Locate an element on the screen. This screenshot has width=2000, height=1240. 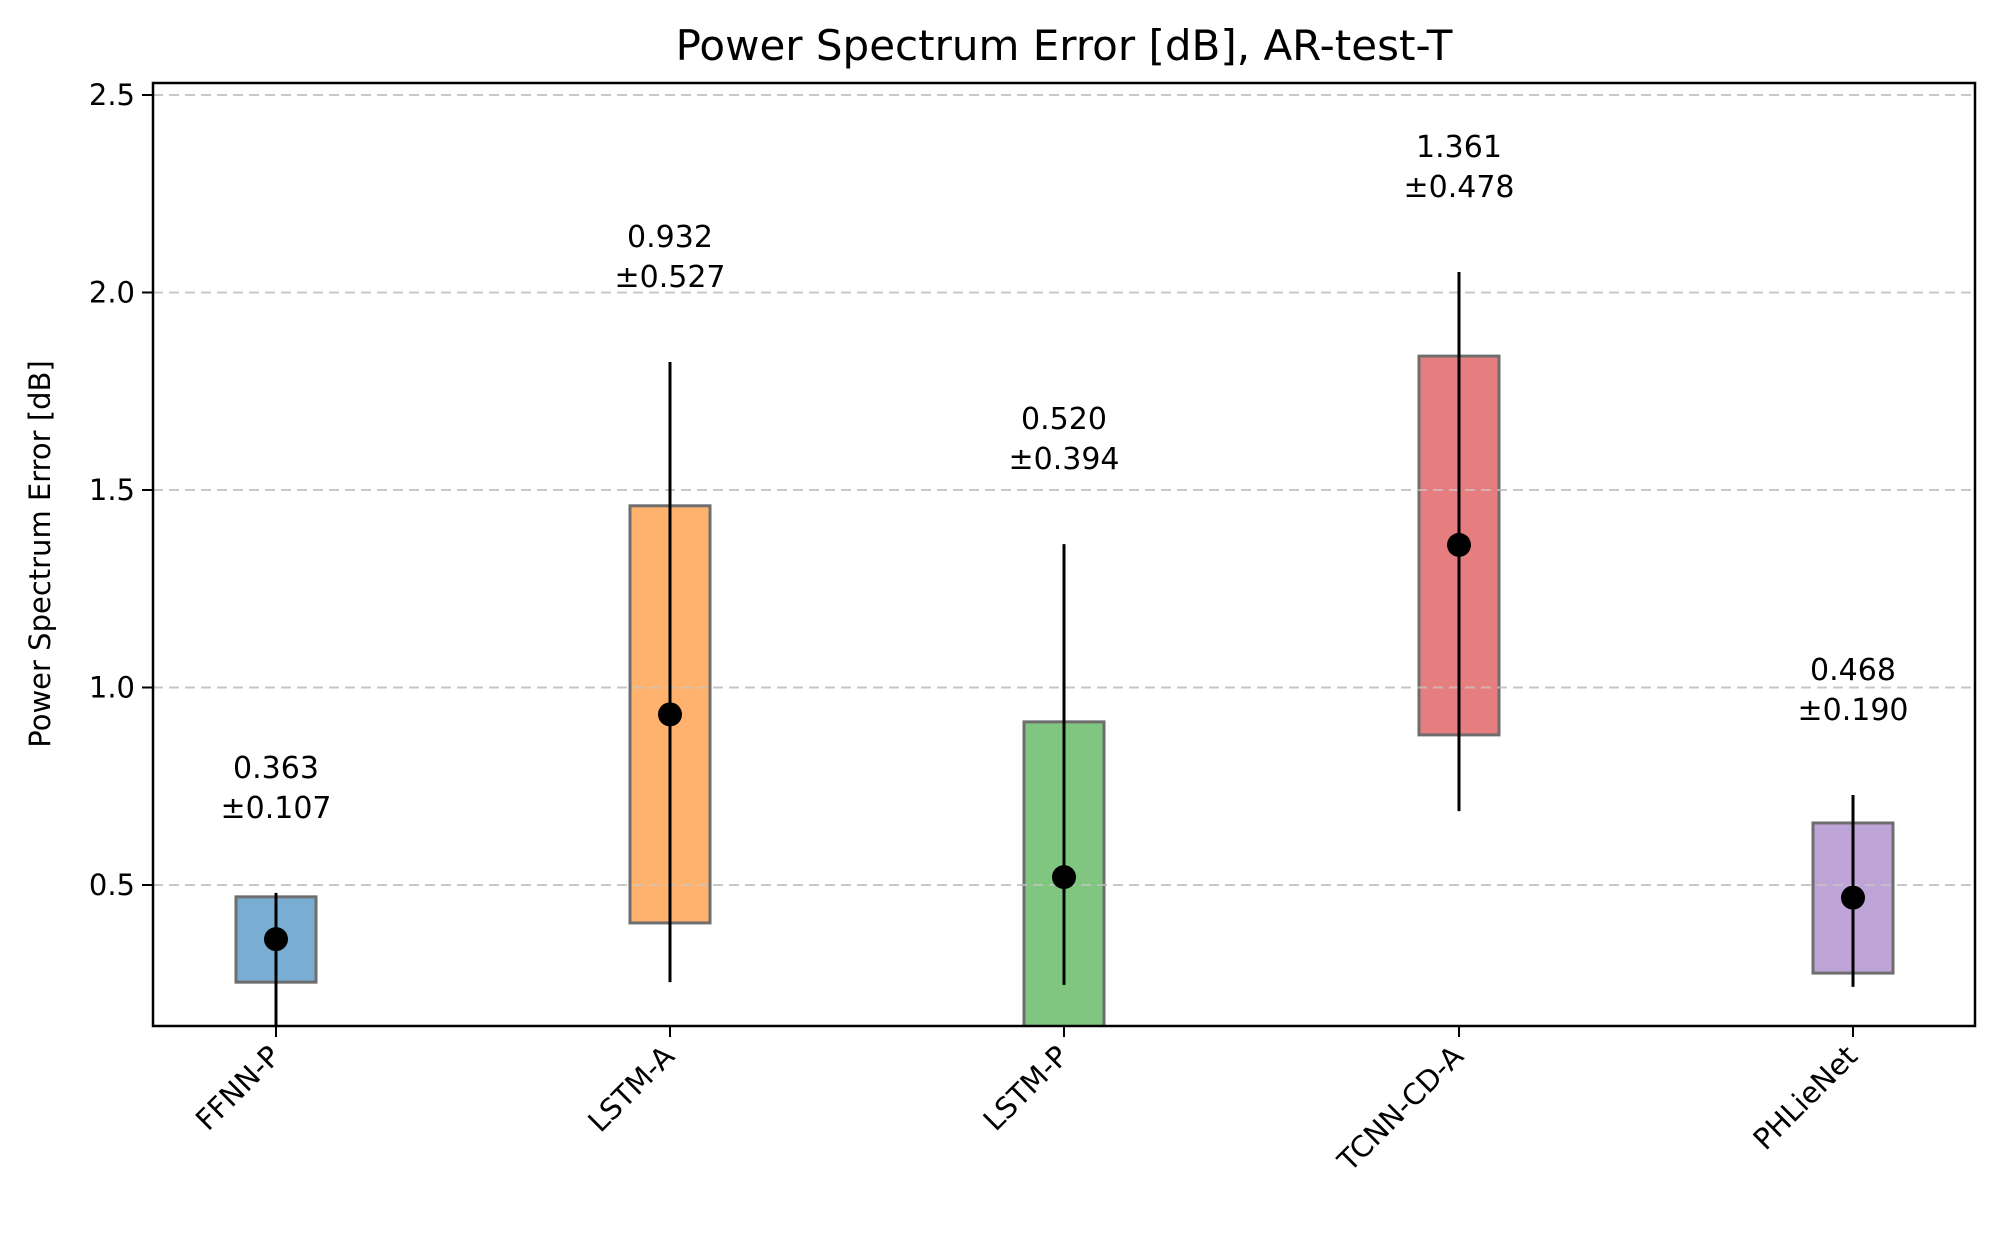
x-tick-label: PHLieNet is located at coordinates (1805, 1098).